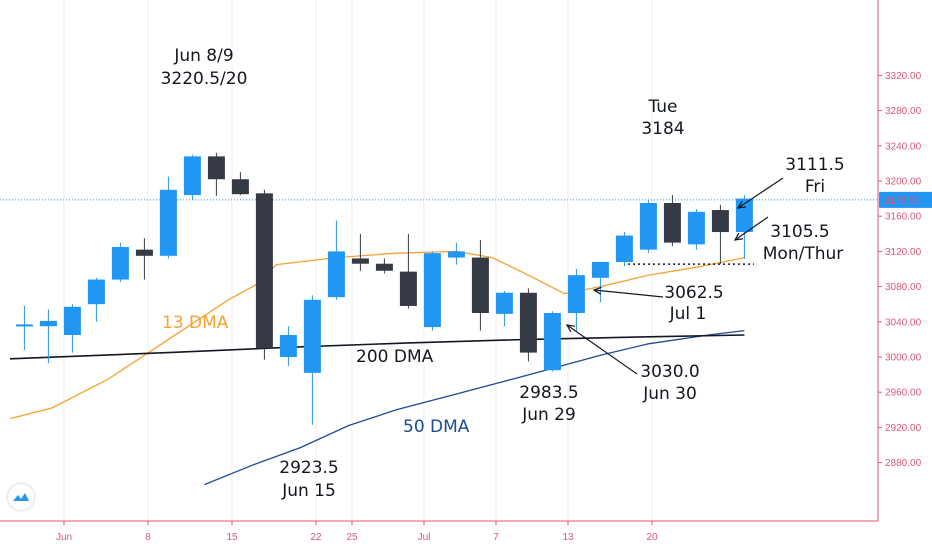  What do you see at coordinates (902, 201) in the screenshot?
I see `last-price-badge-label: 3178.50` at bounding box center [902, 201].